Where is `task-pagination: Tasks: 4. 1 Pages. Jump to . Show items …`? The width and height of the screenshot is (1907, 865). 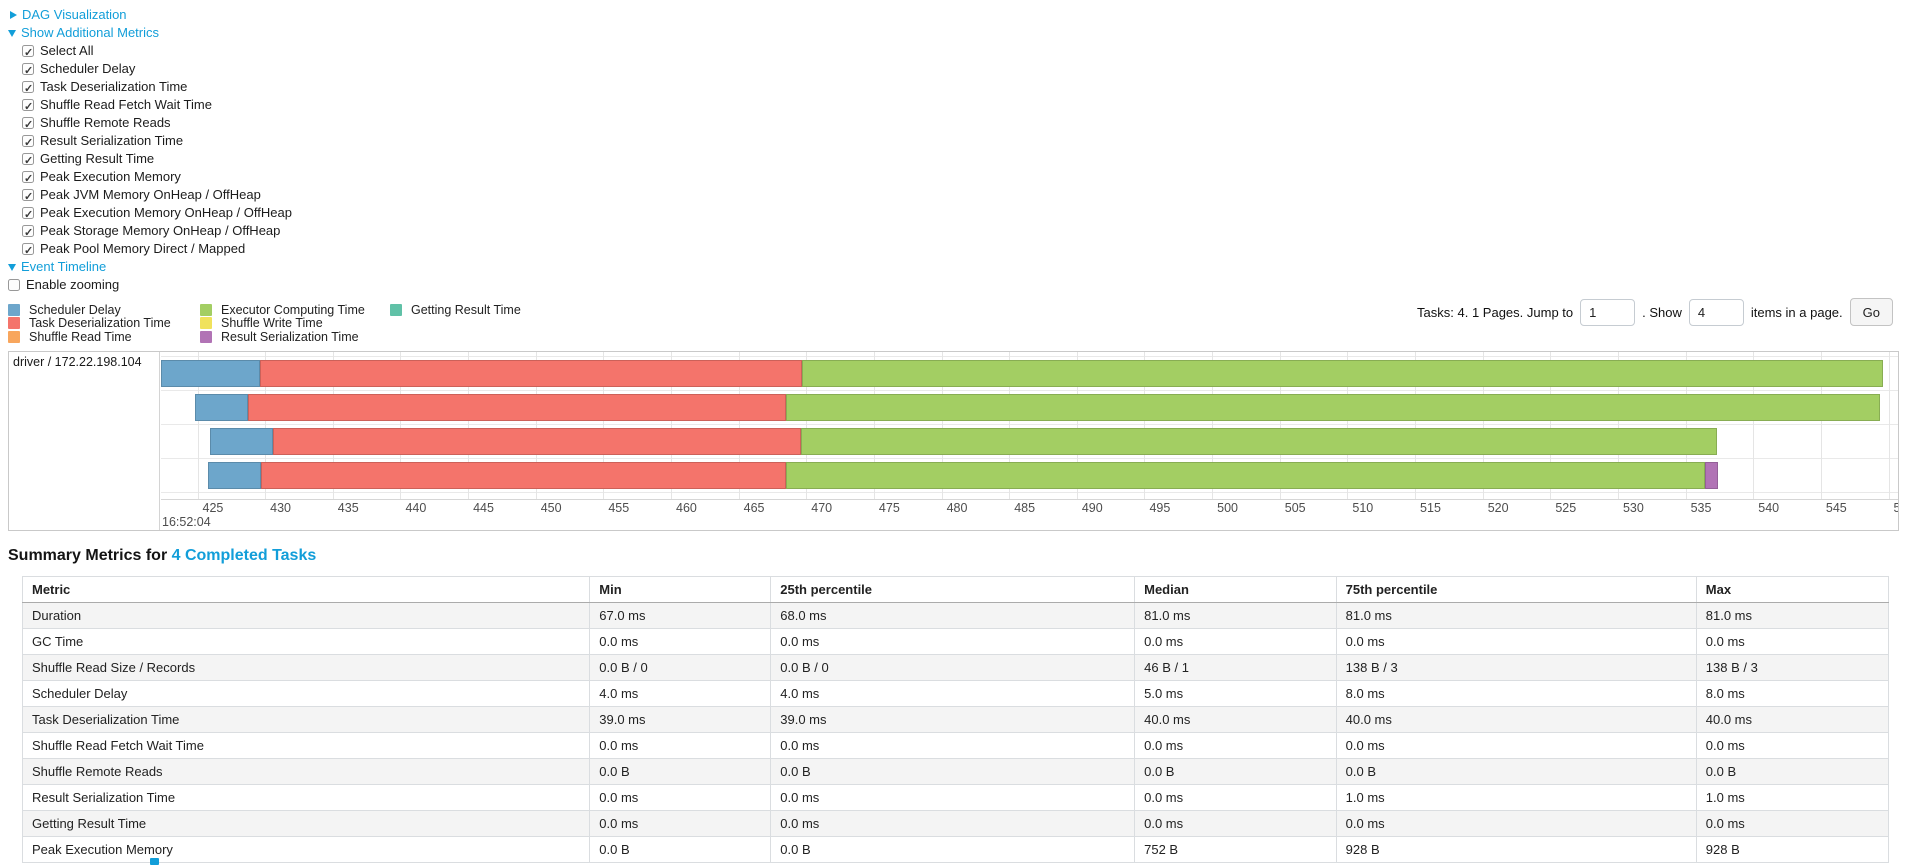 task-pagination: Tasks: 4. 1 Pages. Jump to . Show items … is located at coordinates (1655, 312).